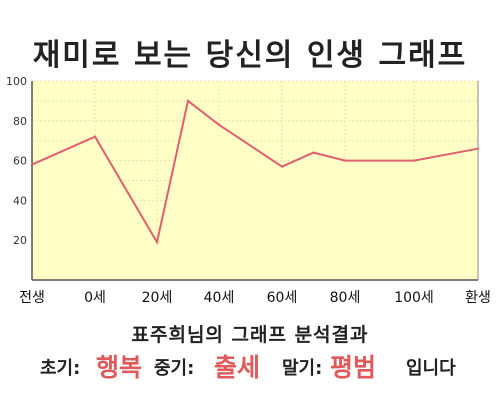  I want to click on y-tick-label: 60, so click(20, 161).